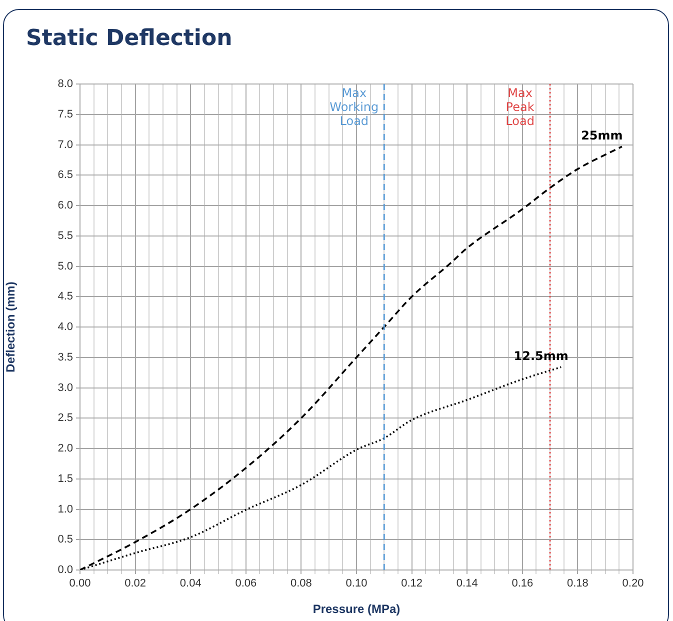 Image resolution: width=673 pixels, height=621 pixels. I want to click on y-tick-label: 0.0, so click(65, 570).